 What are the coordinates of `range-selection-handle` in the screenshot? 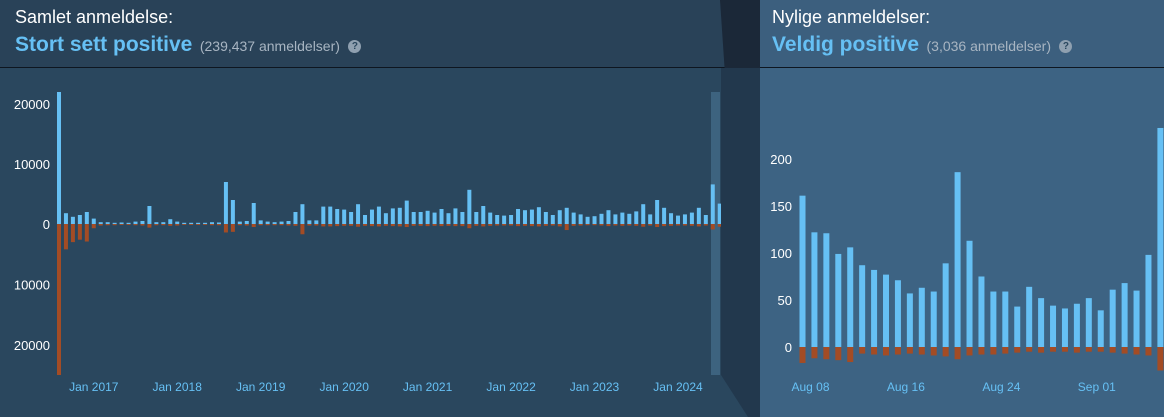 It's located at (715, 233).